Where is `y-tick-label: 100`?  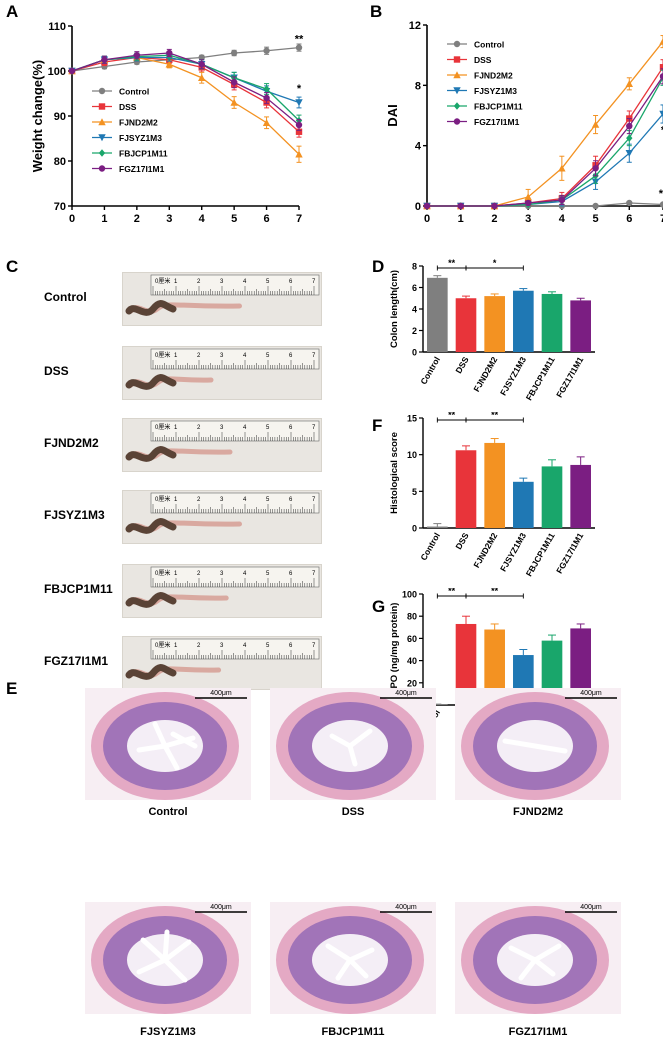
y-tick-label: 100 is located at coordinates (409, 595).